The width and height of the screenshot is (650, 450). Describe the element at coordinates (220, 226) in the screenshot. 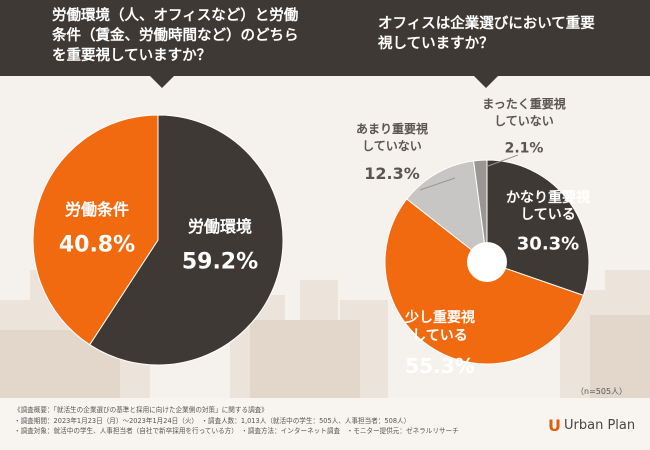

I see `slice-label: 労働環境` at that location.